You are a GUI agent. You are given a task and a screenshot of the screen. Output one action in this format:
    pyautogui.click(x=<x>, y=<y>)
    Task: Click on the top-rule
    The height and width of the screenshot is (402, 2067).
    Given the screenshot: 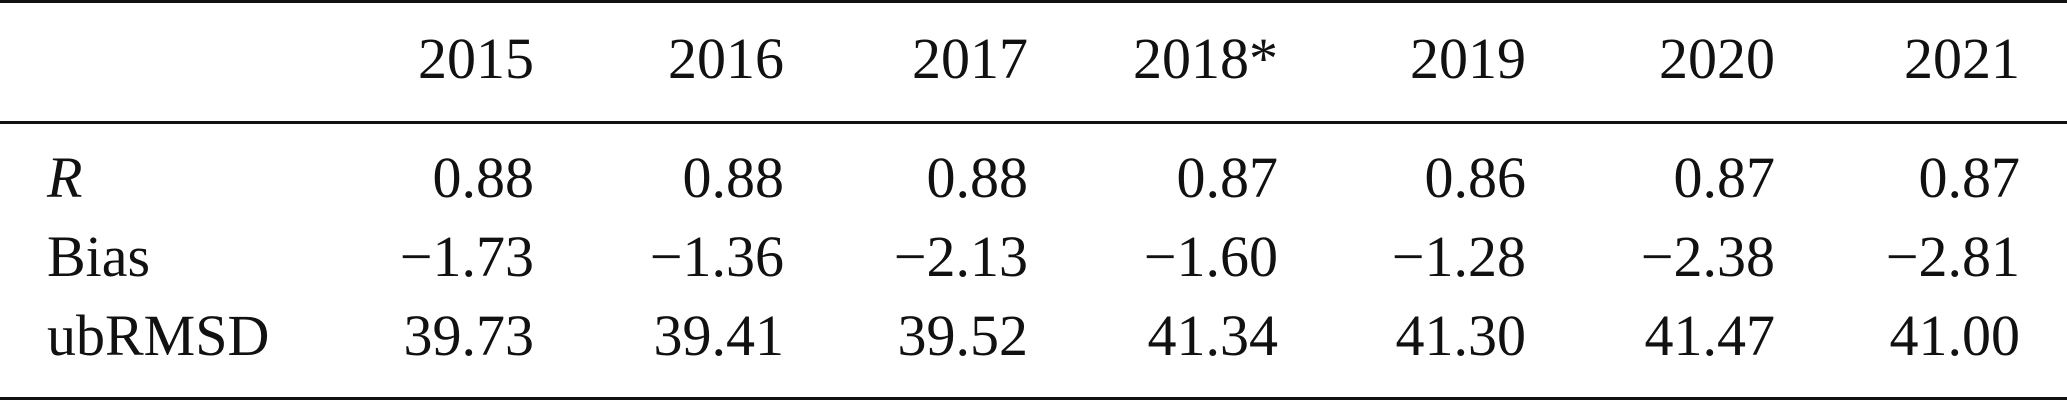 What is the action you would take?
    pyautogui.click(x=1033, y=1)
    